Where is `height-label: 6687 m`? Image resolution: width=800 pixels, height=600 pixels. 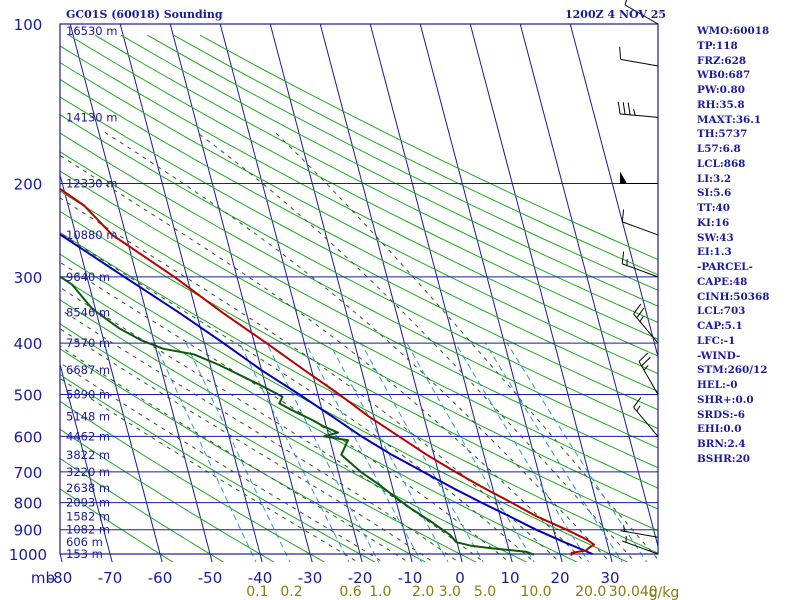 height-label: 6687 m is located at coordinates (88, 370).